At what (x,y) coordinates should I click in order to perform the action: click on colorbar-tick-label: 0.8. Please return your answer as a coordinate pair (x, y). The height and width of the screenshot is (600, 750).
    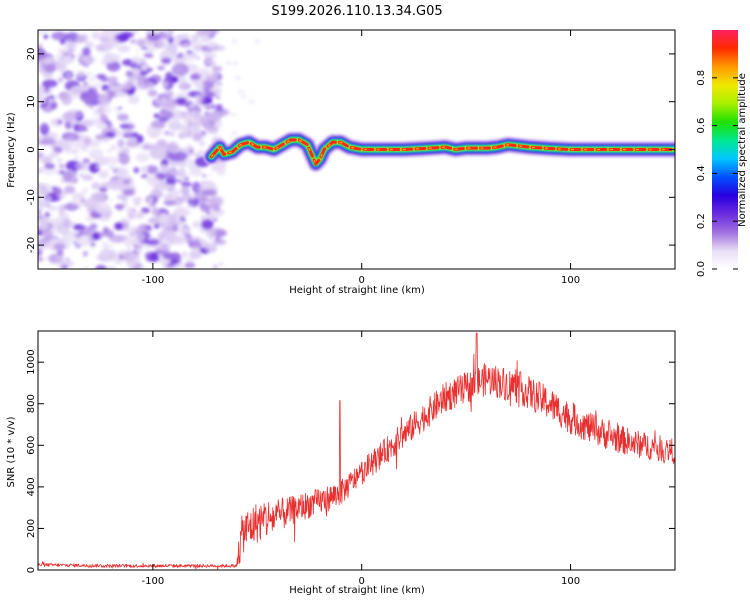
    Looking at the image, I should click on (701, 78).